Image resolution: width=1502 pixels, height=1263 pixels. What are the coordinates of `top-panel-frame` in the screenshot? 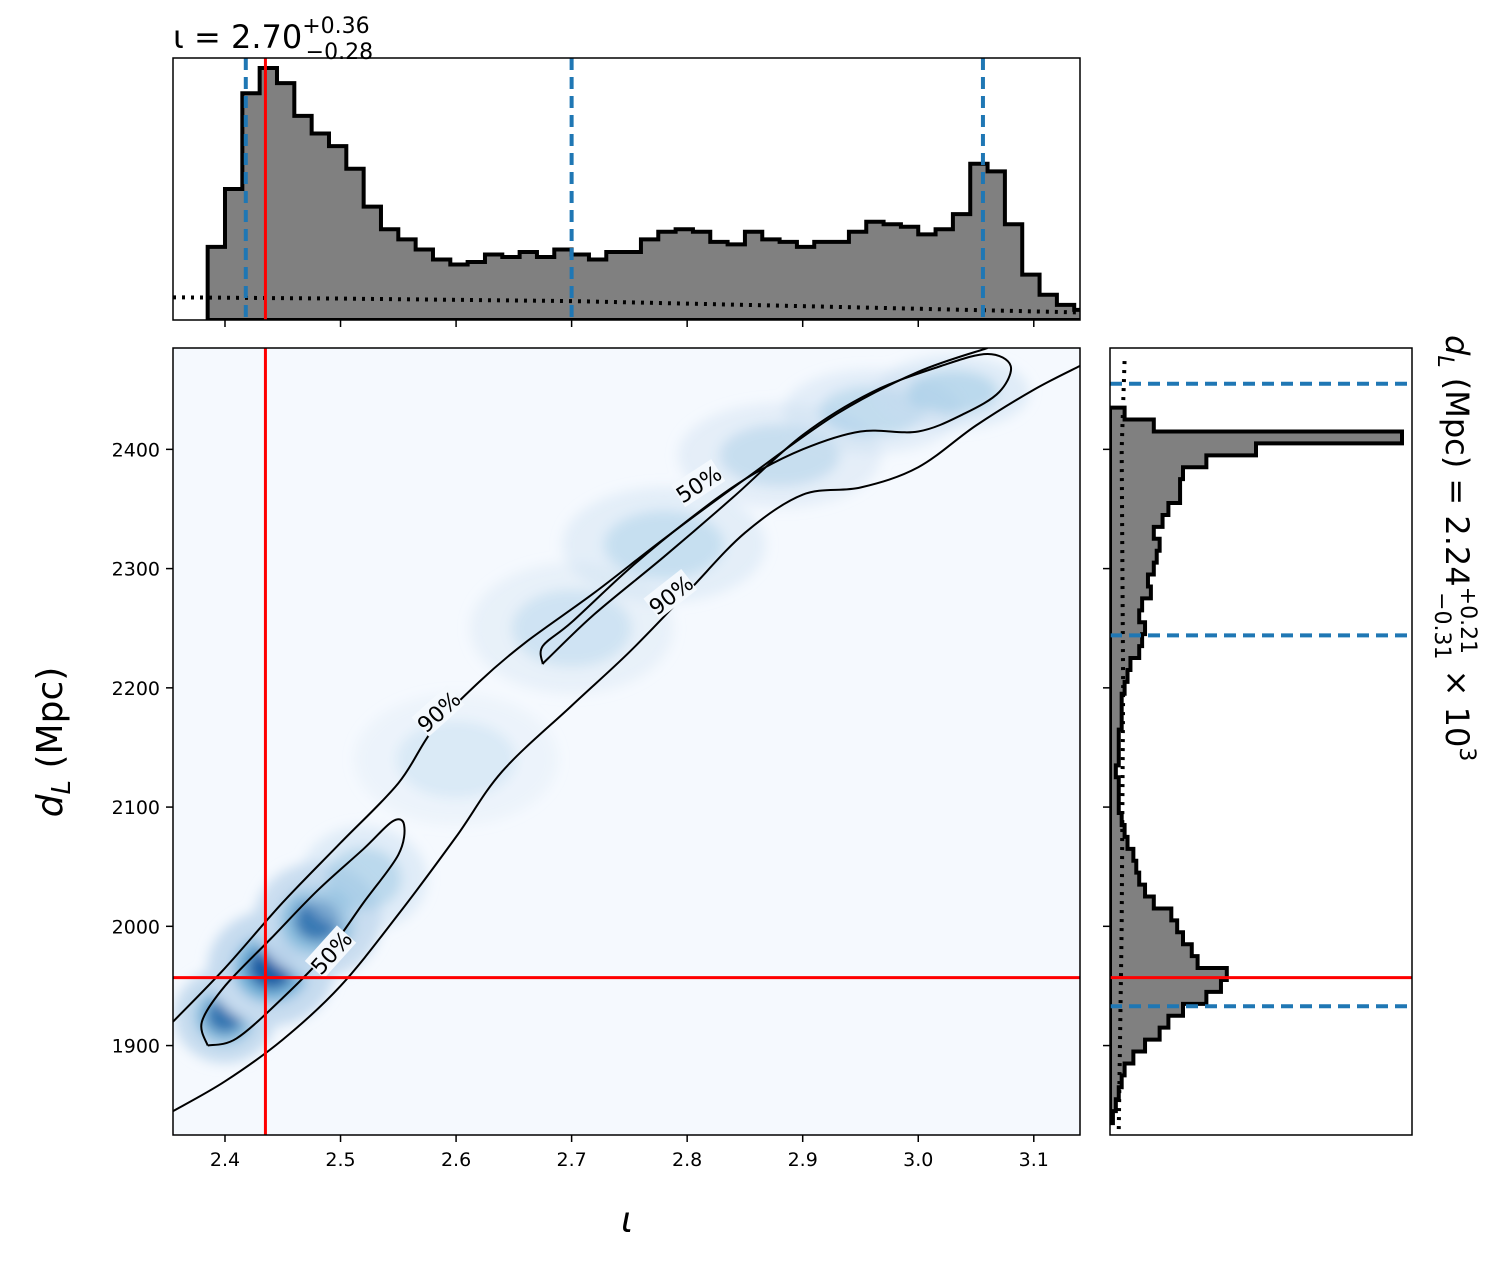 It's located at (626, 189).